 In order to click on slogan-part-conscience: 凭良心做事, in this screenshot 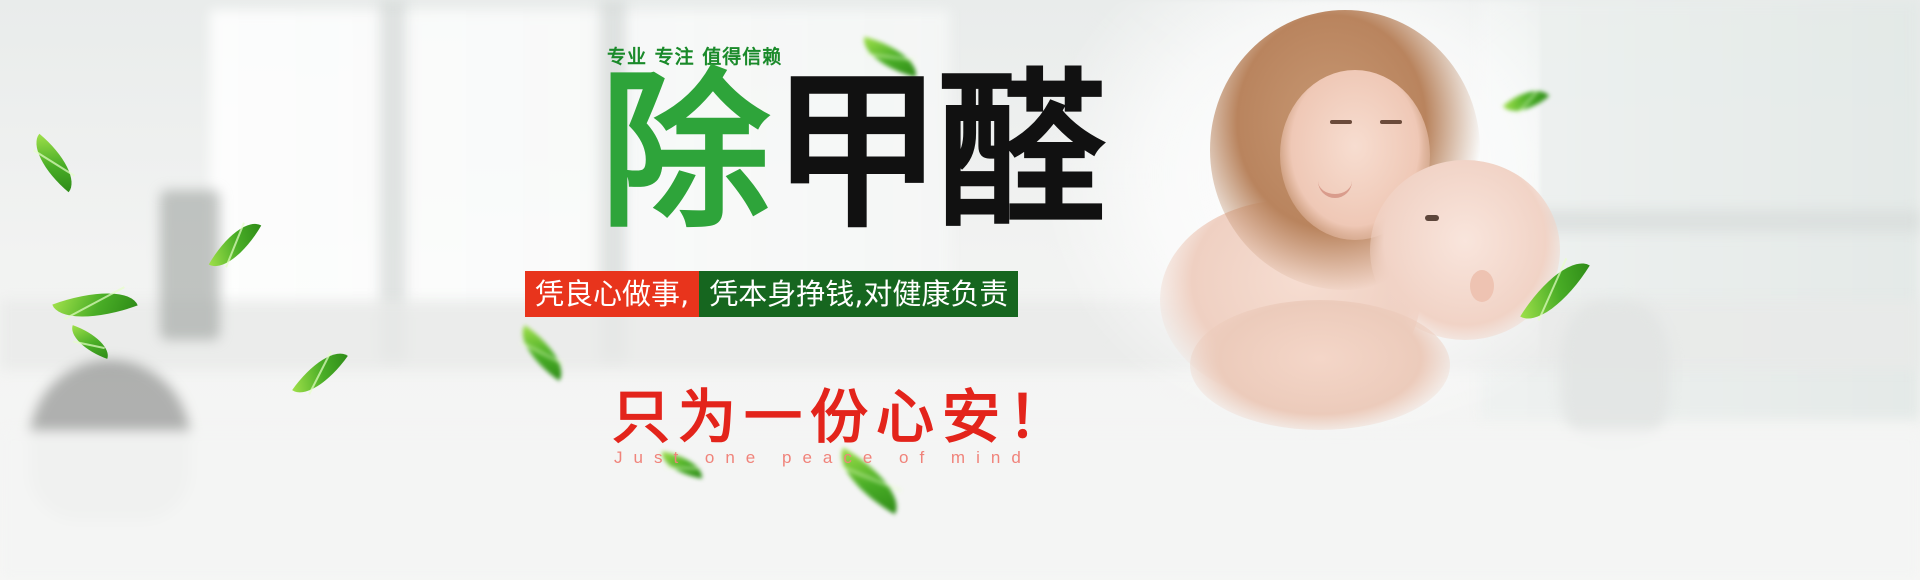, I will do `click(612, 294)`.